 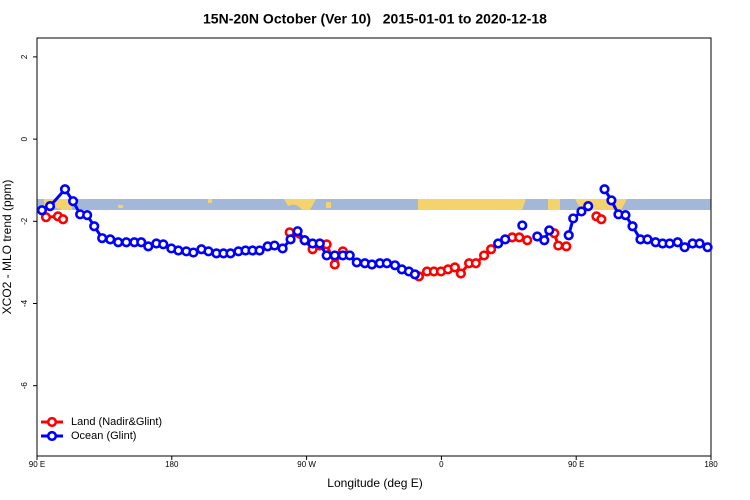 I want to click on x-axis-label: Longitude (deg E), so click(x=374, y=483).